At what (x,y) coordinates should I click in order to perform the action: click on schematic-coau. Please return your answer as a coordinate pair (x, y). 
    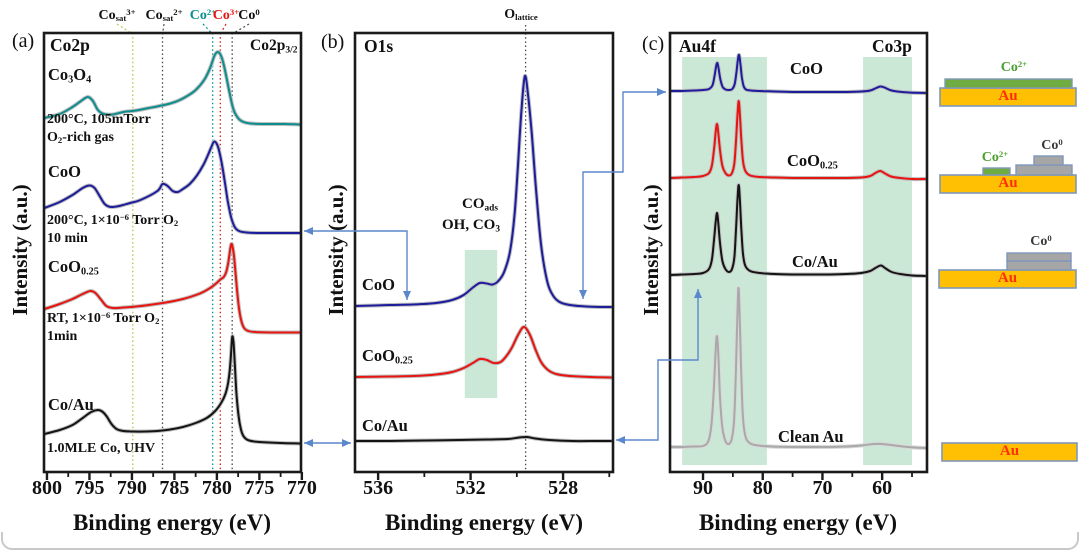
    Looking at the image, I should click on (1007, 270).